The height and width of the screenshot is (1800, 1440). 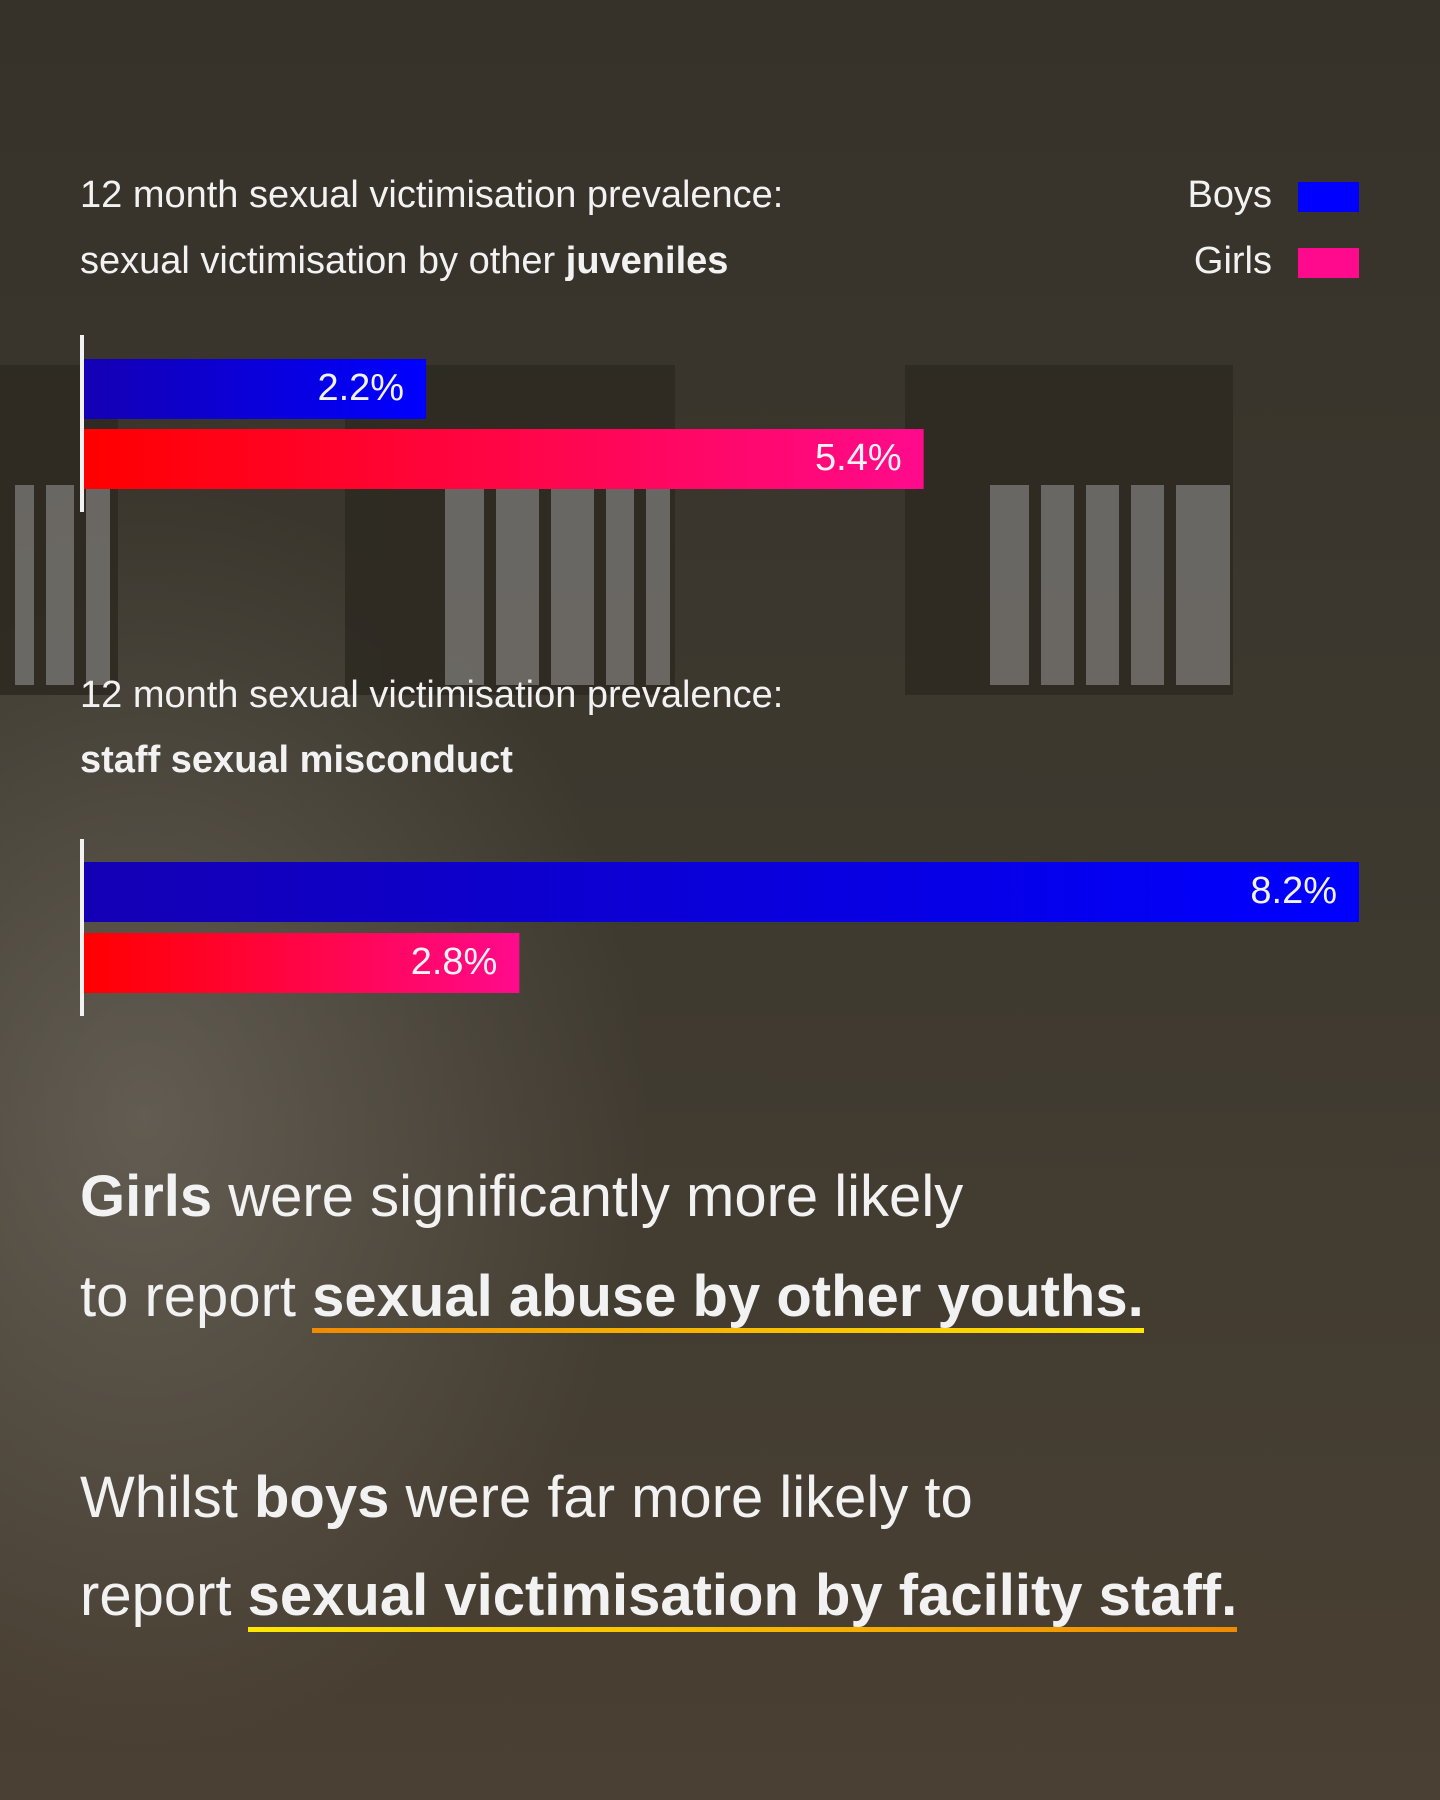 What do you see at coordinates (360, 388) in the screenshot?
I see `value-label: 2.2%` at bounding box center [360, 388].